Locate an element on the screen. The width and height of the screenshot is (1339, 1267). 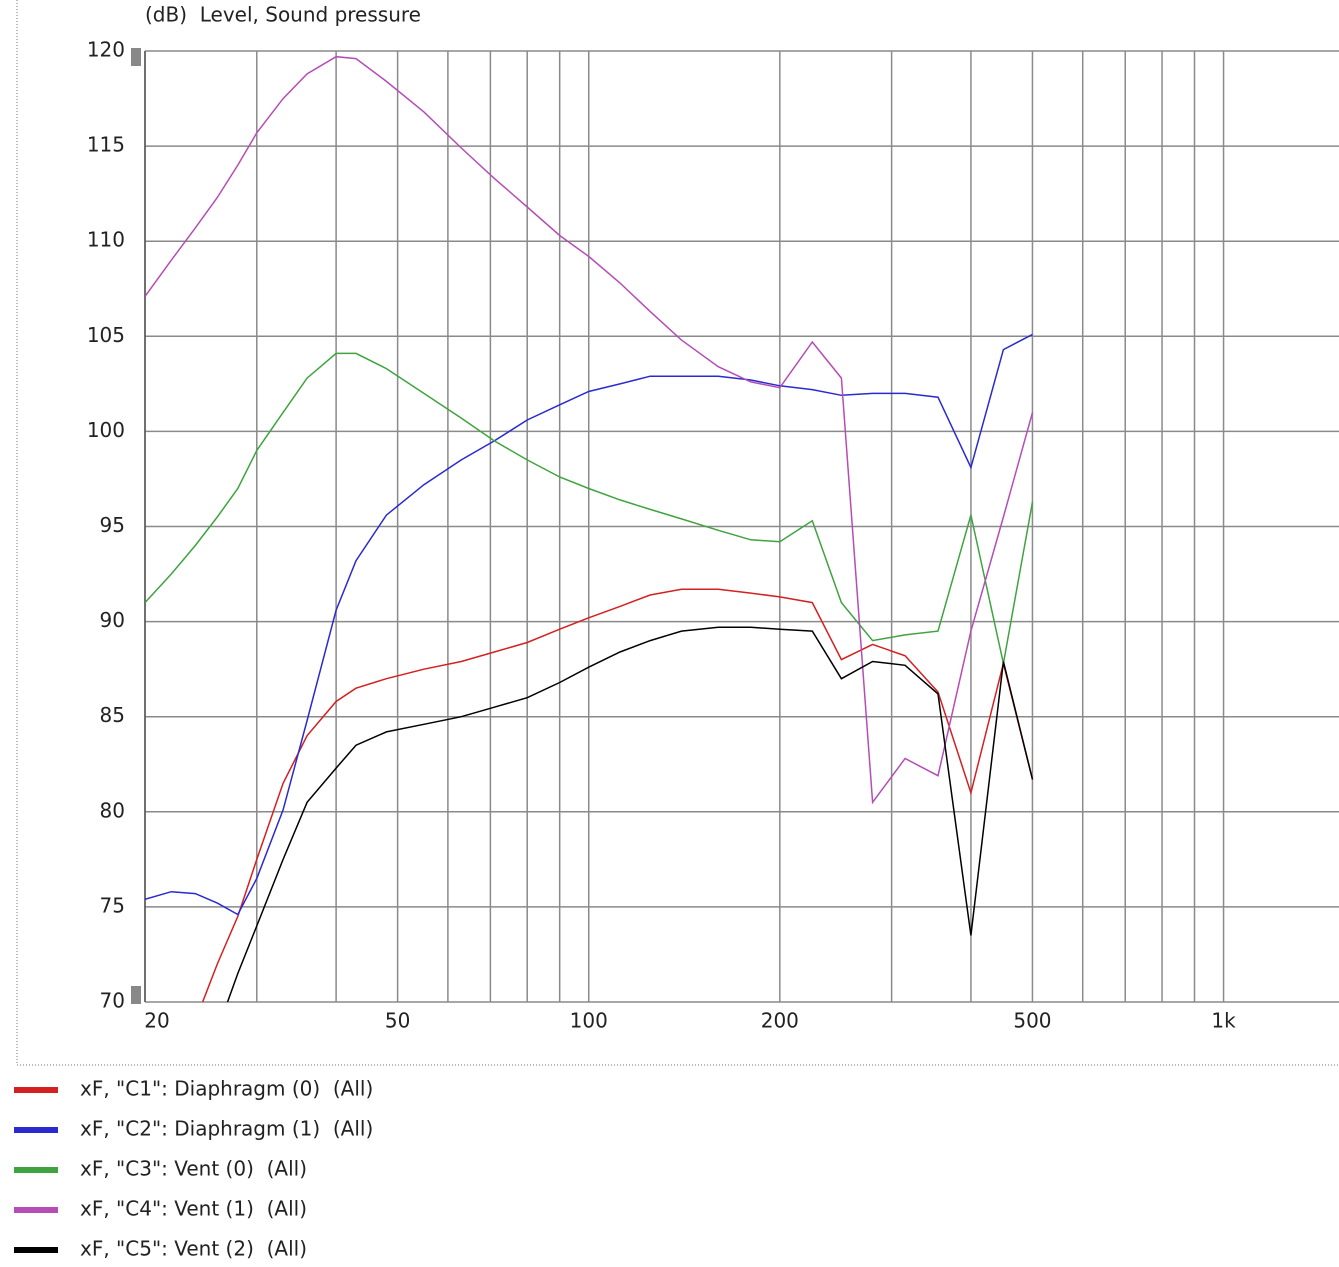
x-tick-label: 50 is located at coordinates (397, 1021).